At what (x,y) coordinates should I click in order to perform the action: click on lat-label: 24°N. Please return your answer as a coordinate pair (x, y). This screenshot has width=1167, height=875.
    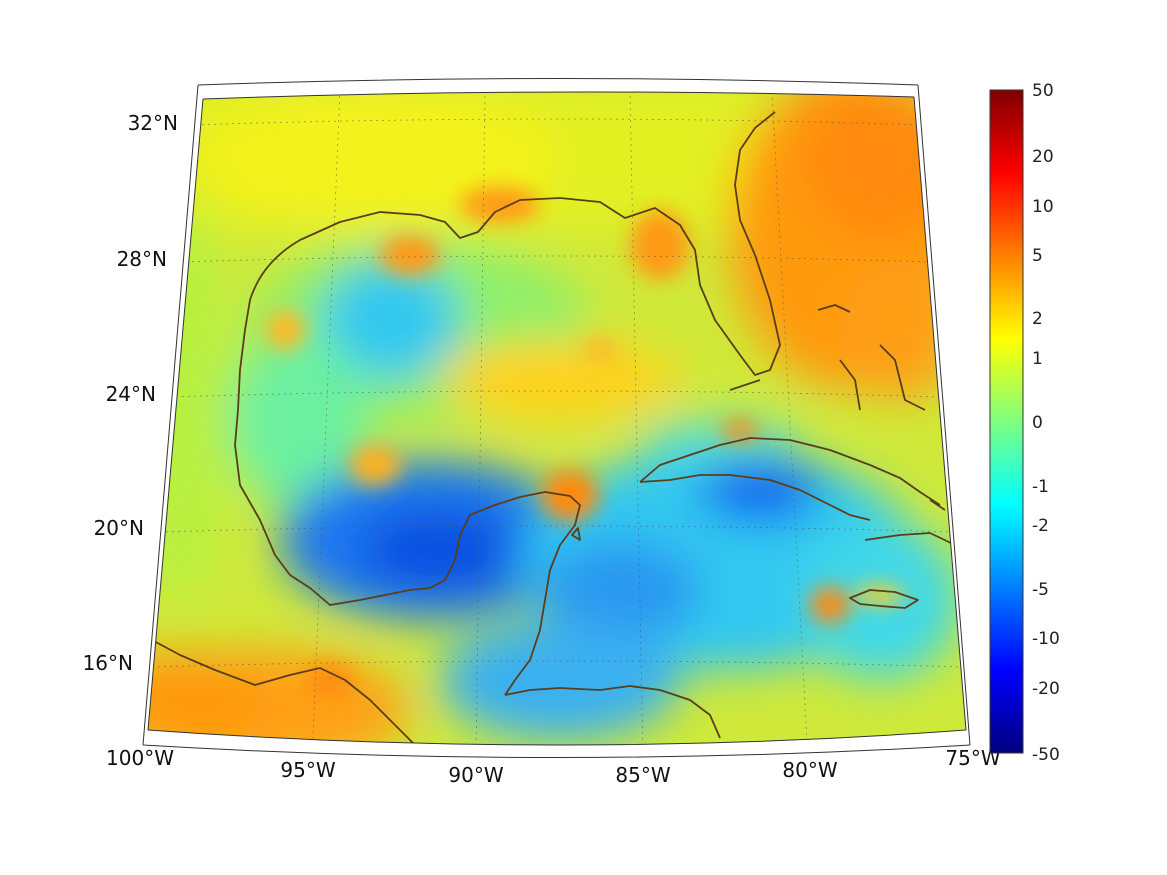
    Looking at the image, I should click on (131, 394).